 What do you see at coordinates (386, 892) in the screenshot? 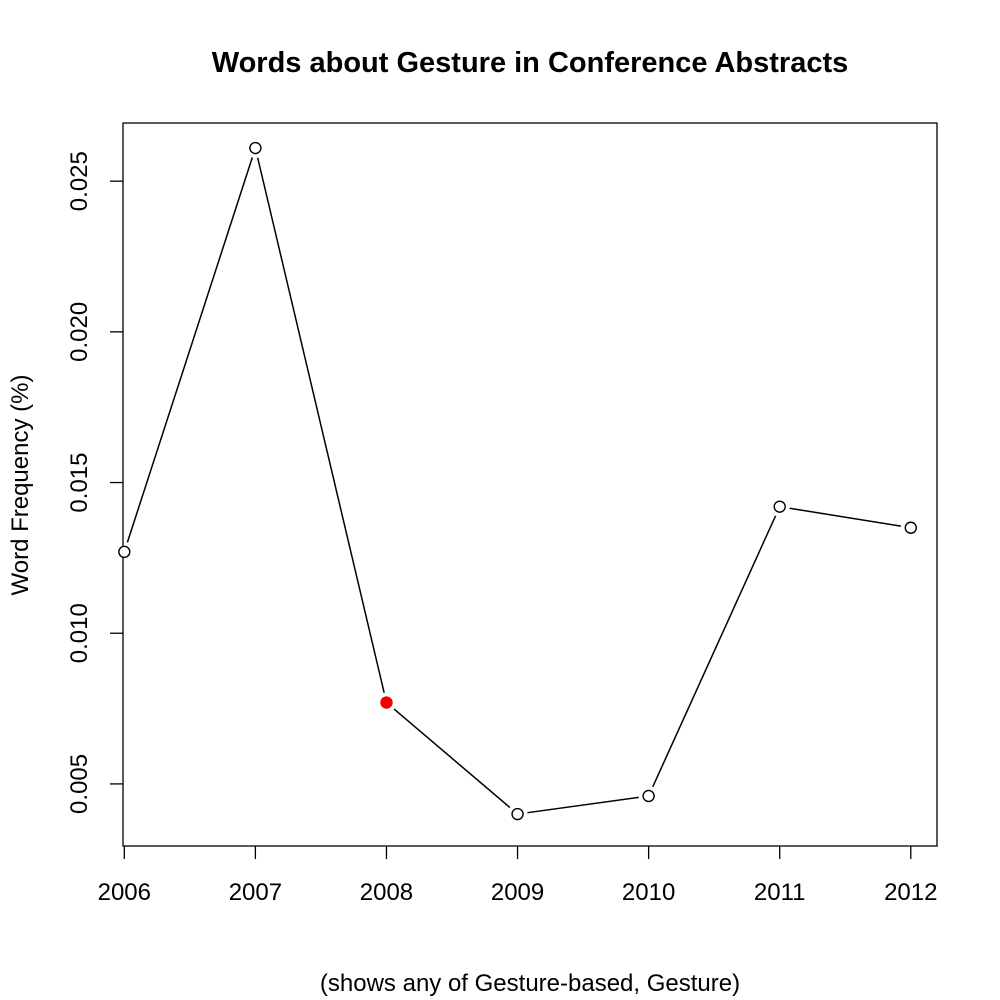
I see `x-tick-label: 2008` at bounding box center [386, 892].